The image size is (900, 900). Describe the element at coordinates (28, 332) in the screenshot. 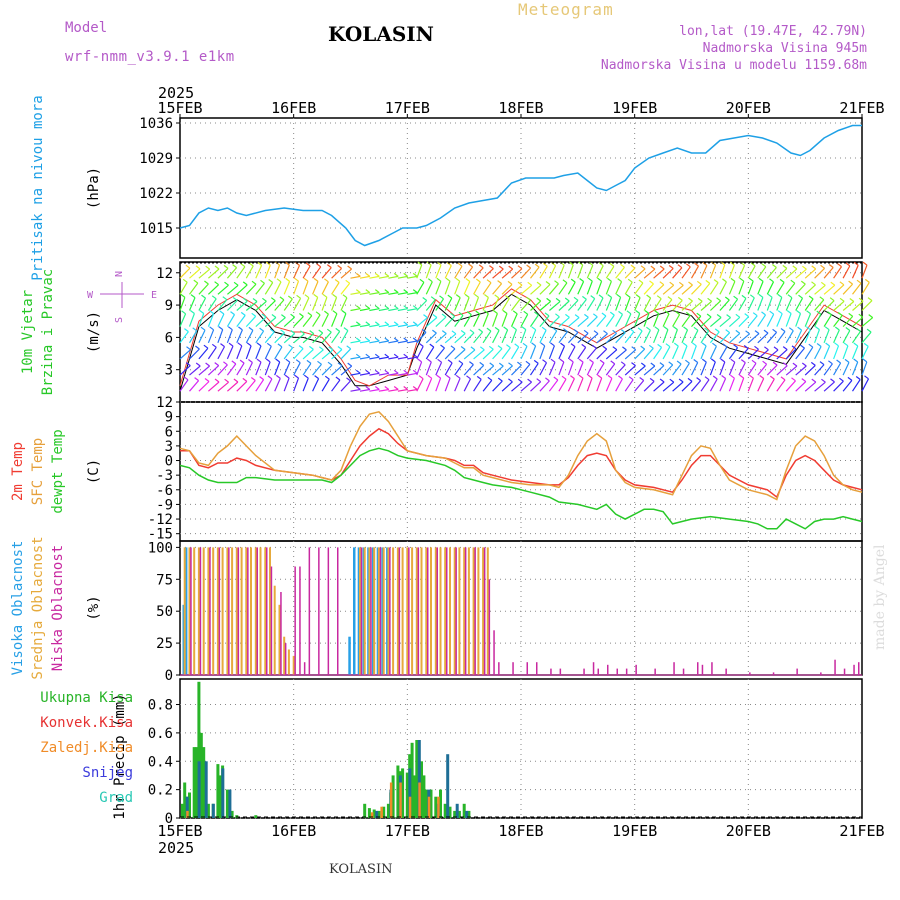

I see `y-axis-label: 10m Vjetar` at that location.